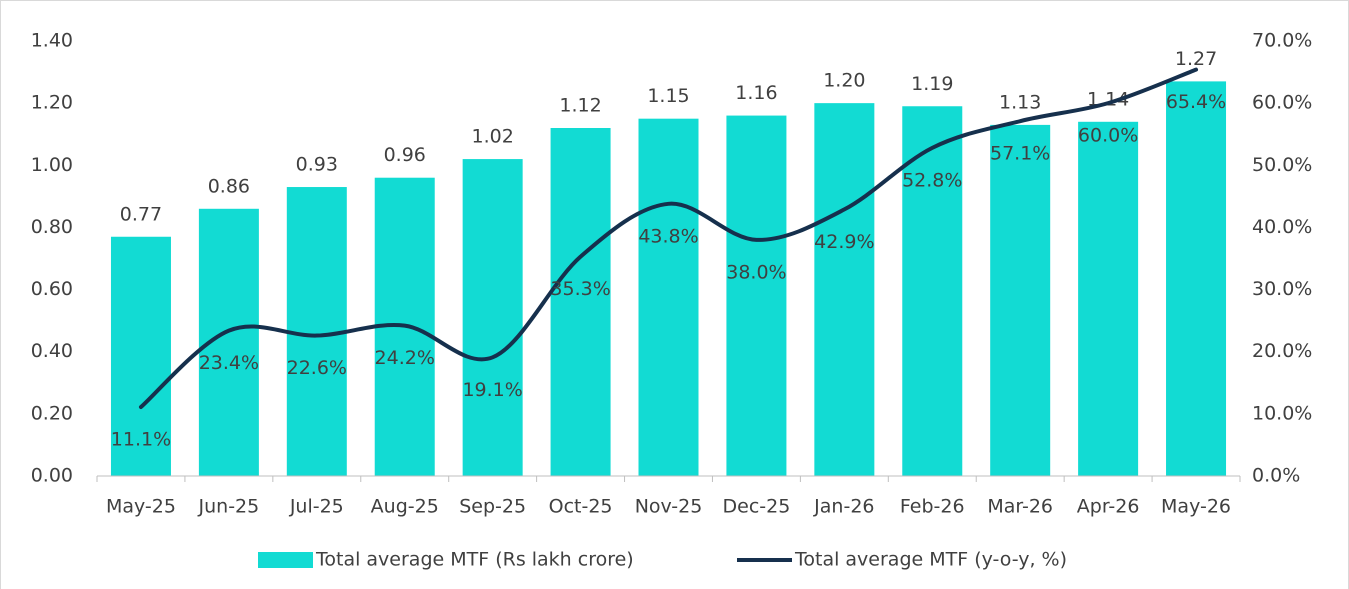  I want to click on bar-value-label: 0.77, so click(141, 214).